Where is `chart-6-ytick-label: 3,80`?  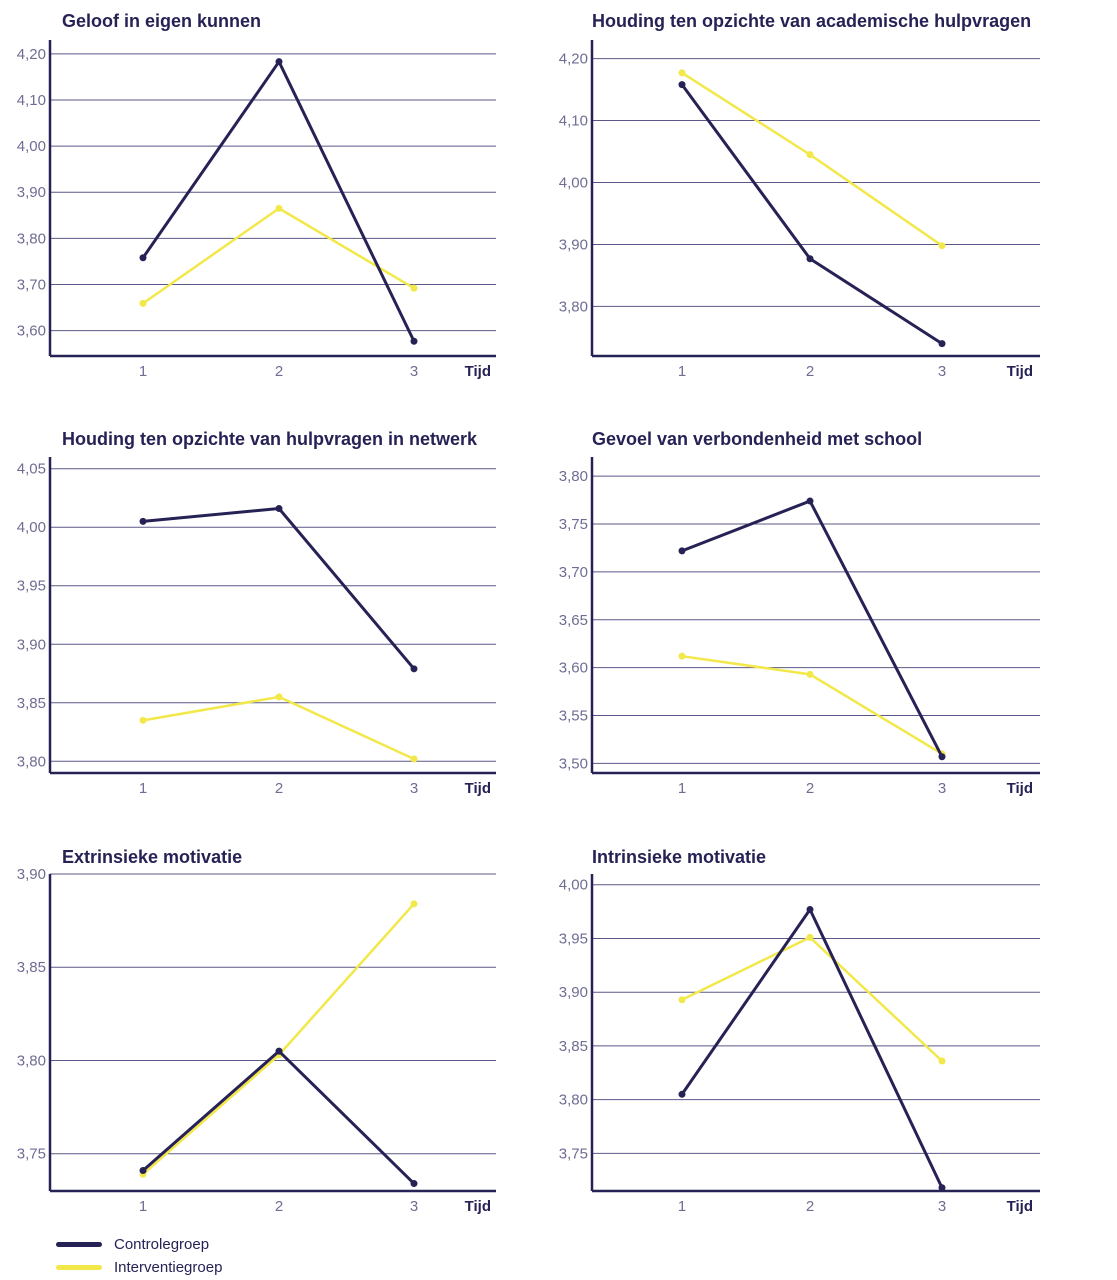
chart-6-ytick-label: 3,80 is located at coordinates (573, 1100).